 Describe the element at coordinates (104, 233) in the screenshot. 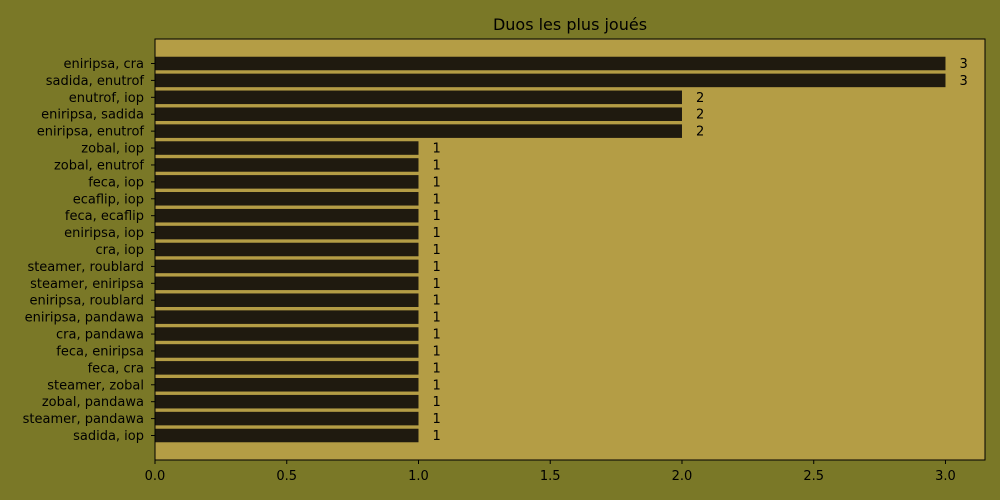

I see `y-tick-label: eniripsa, iop` at that location.